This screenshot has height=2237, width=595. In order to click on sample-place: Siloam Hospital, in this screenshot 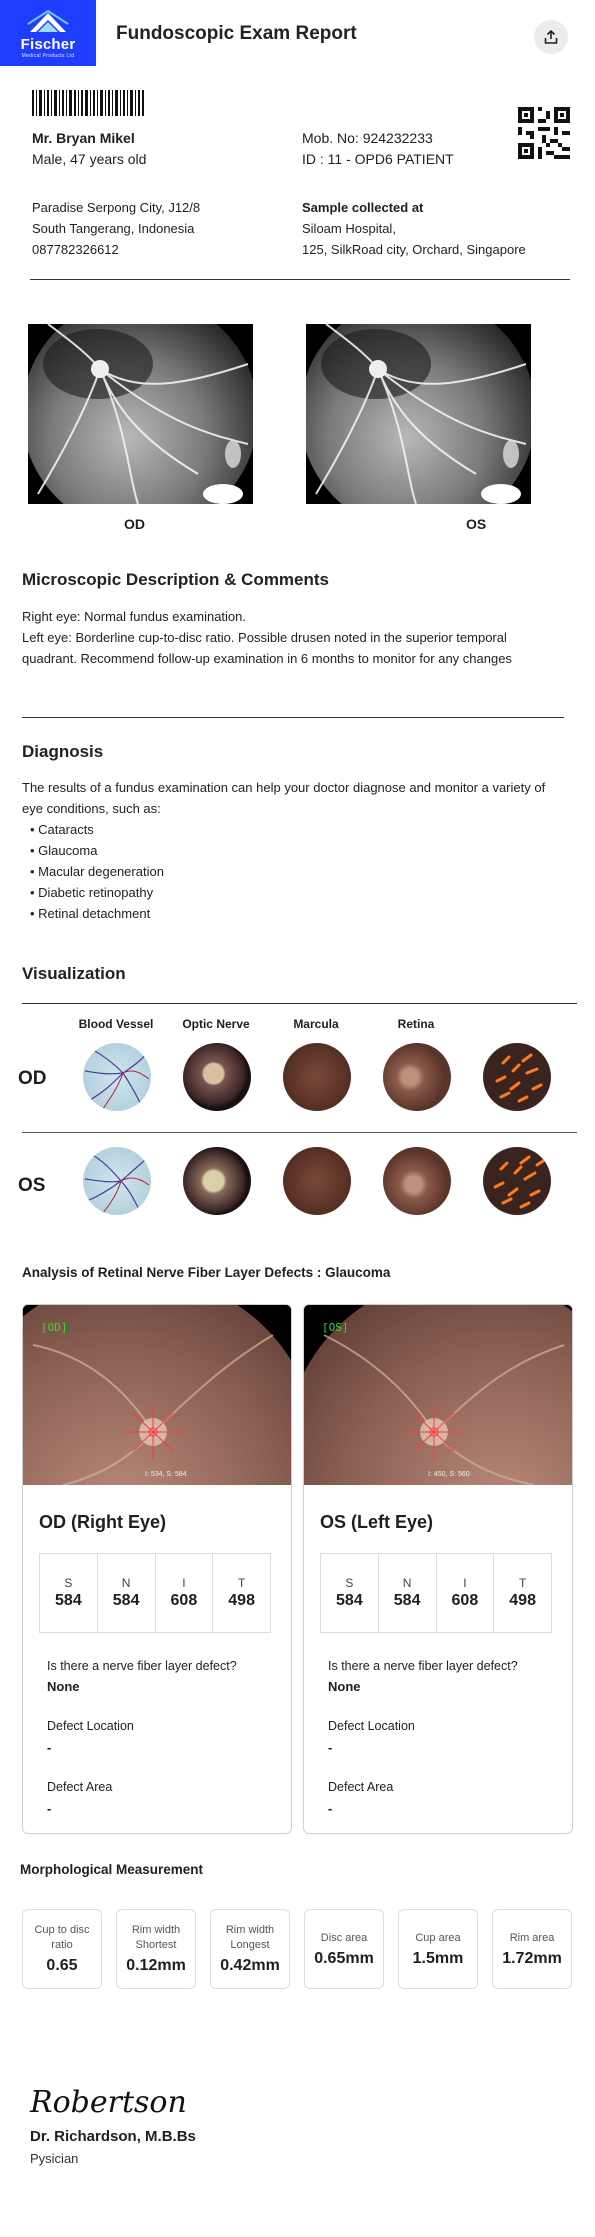, I will do `click(349, 228)`.